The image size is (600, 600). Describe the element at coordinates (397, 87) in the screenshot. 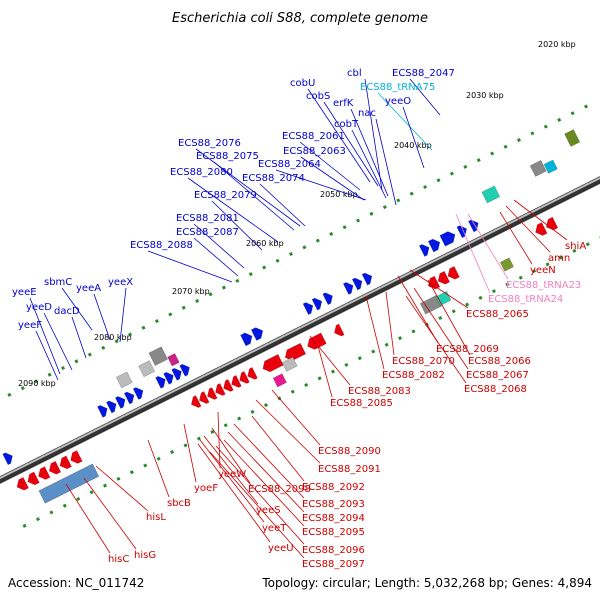

I see `upper-gene-label: ECS88_tRNA75` at that location.